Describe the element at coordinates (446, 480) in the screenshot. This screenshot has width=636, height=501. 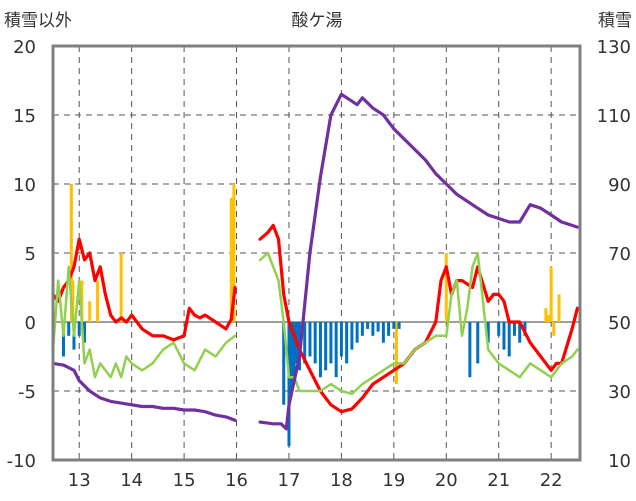
I see `x-tick-label: 20` at that location.